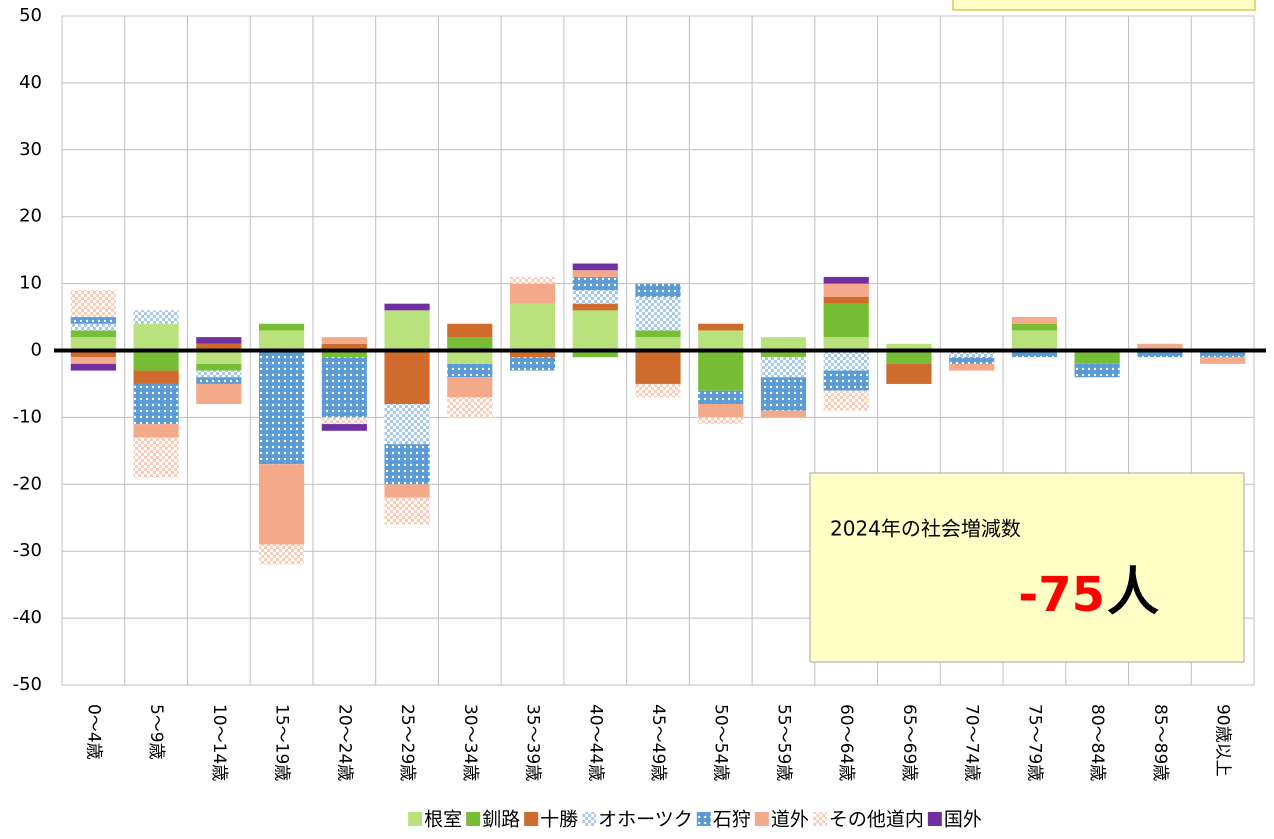  What do you see at coordinates (1034, 742) in the screenshot?
I see `x-tick-label: 75～79歳` at bounding box center [1034, 742].